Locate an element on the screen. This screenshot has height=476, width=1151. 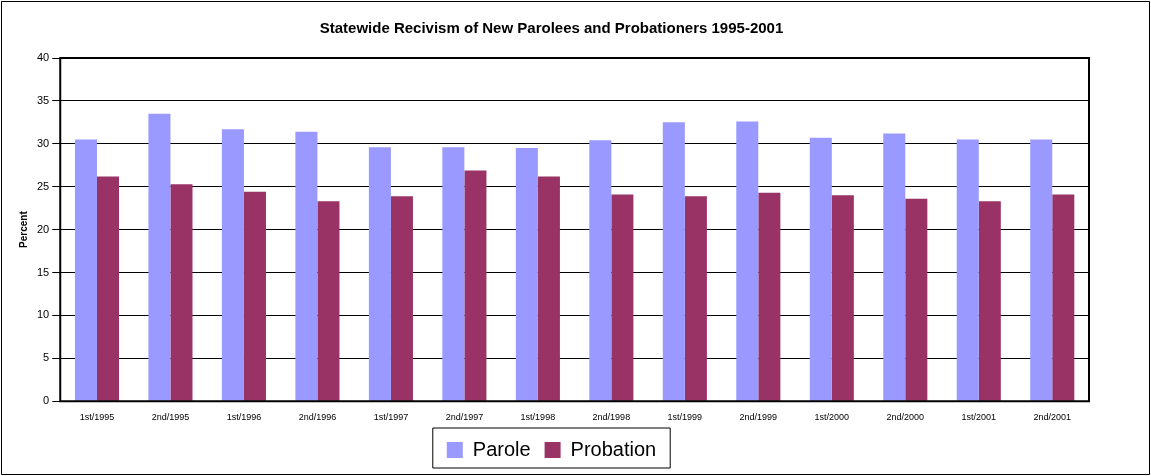
x-tick-label: 2nd/1995 is located at coordinates (170, 417).